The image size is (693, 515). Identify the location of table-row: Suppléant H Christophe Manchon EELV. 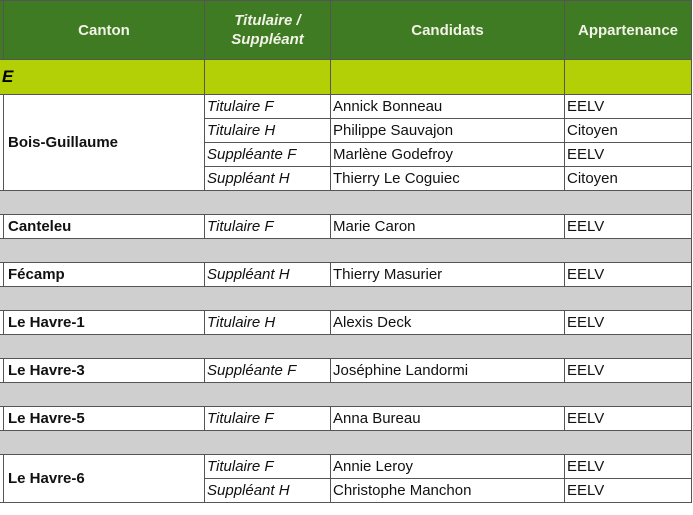
(346, 490).